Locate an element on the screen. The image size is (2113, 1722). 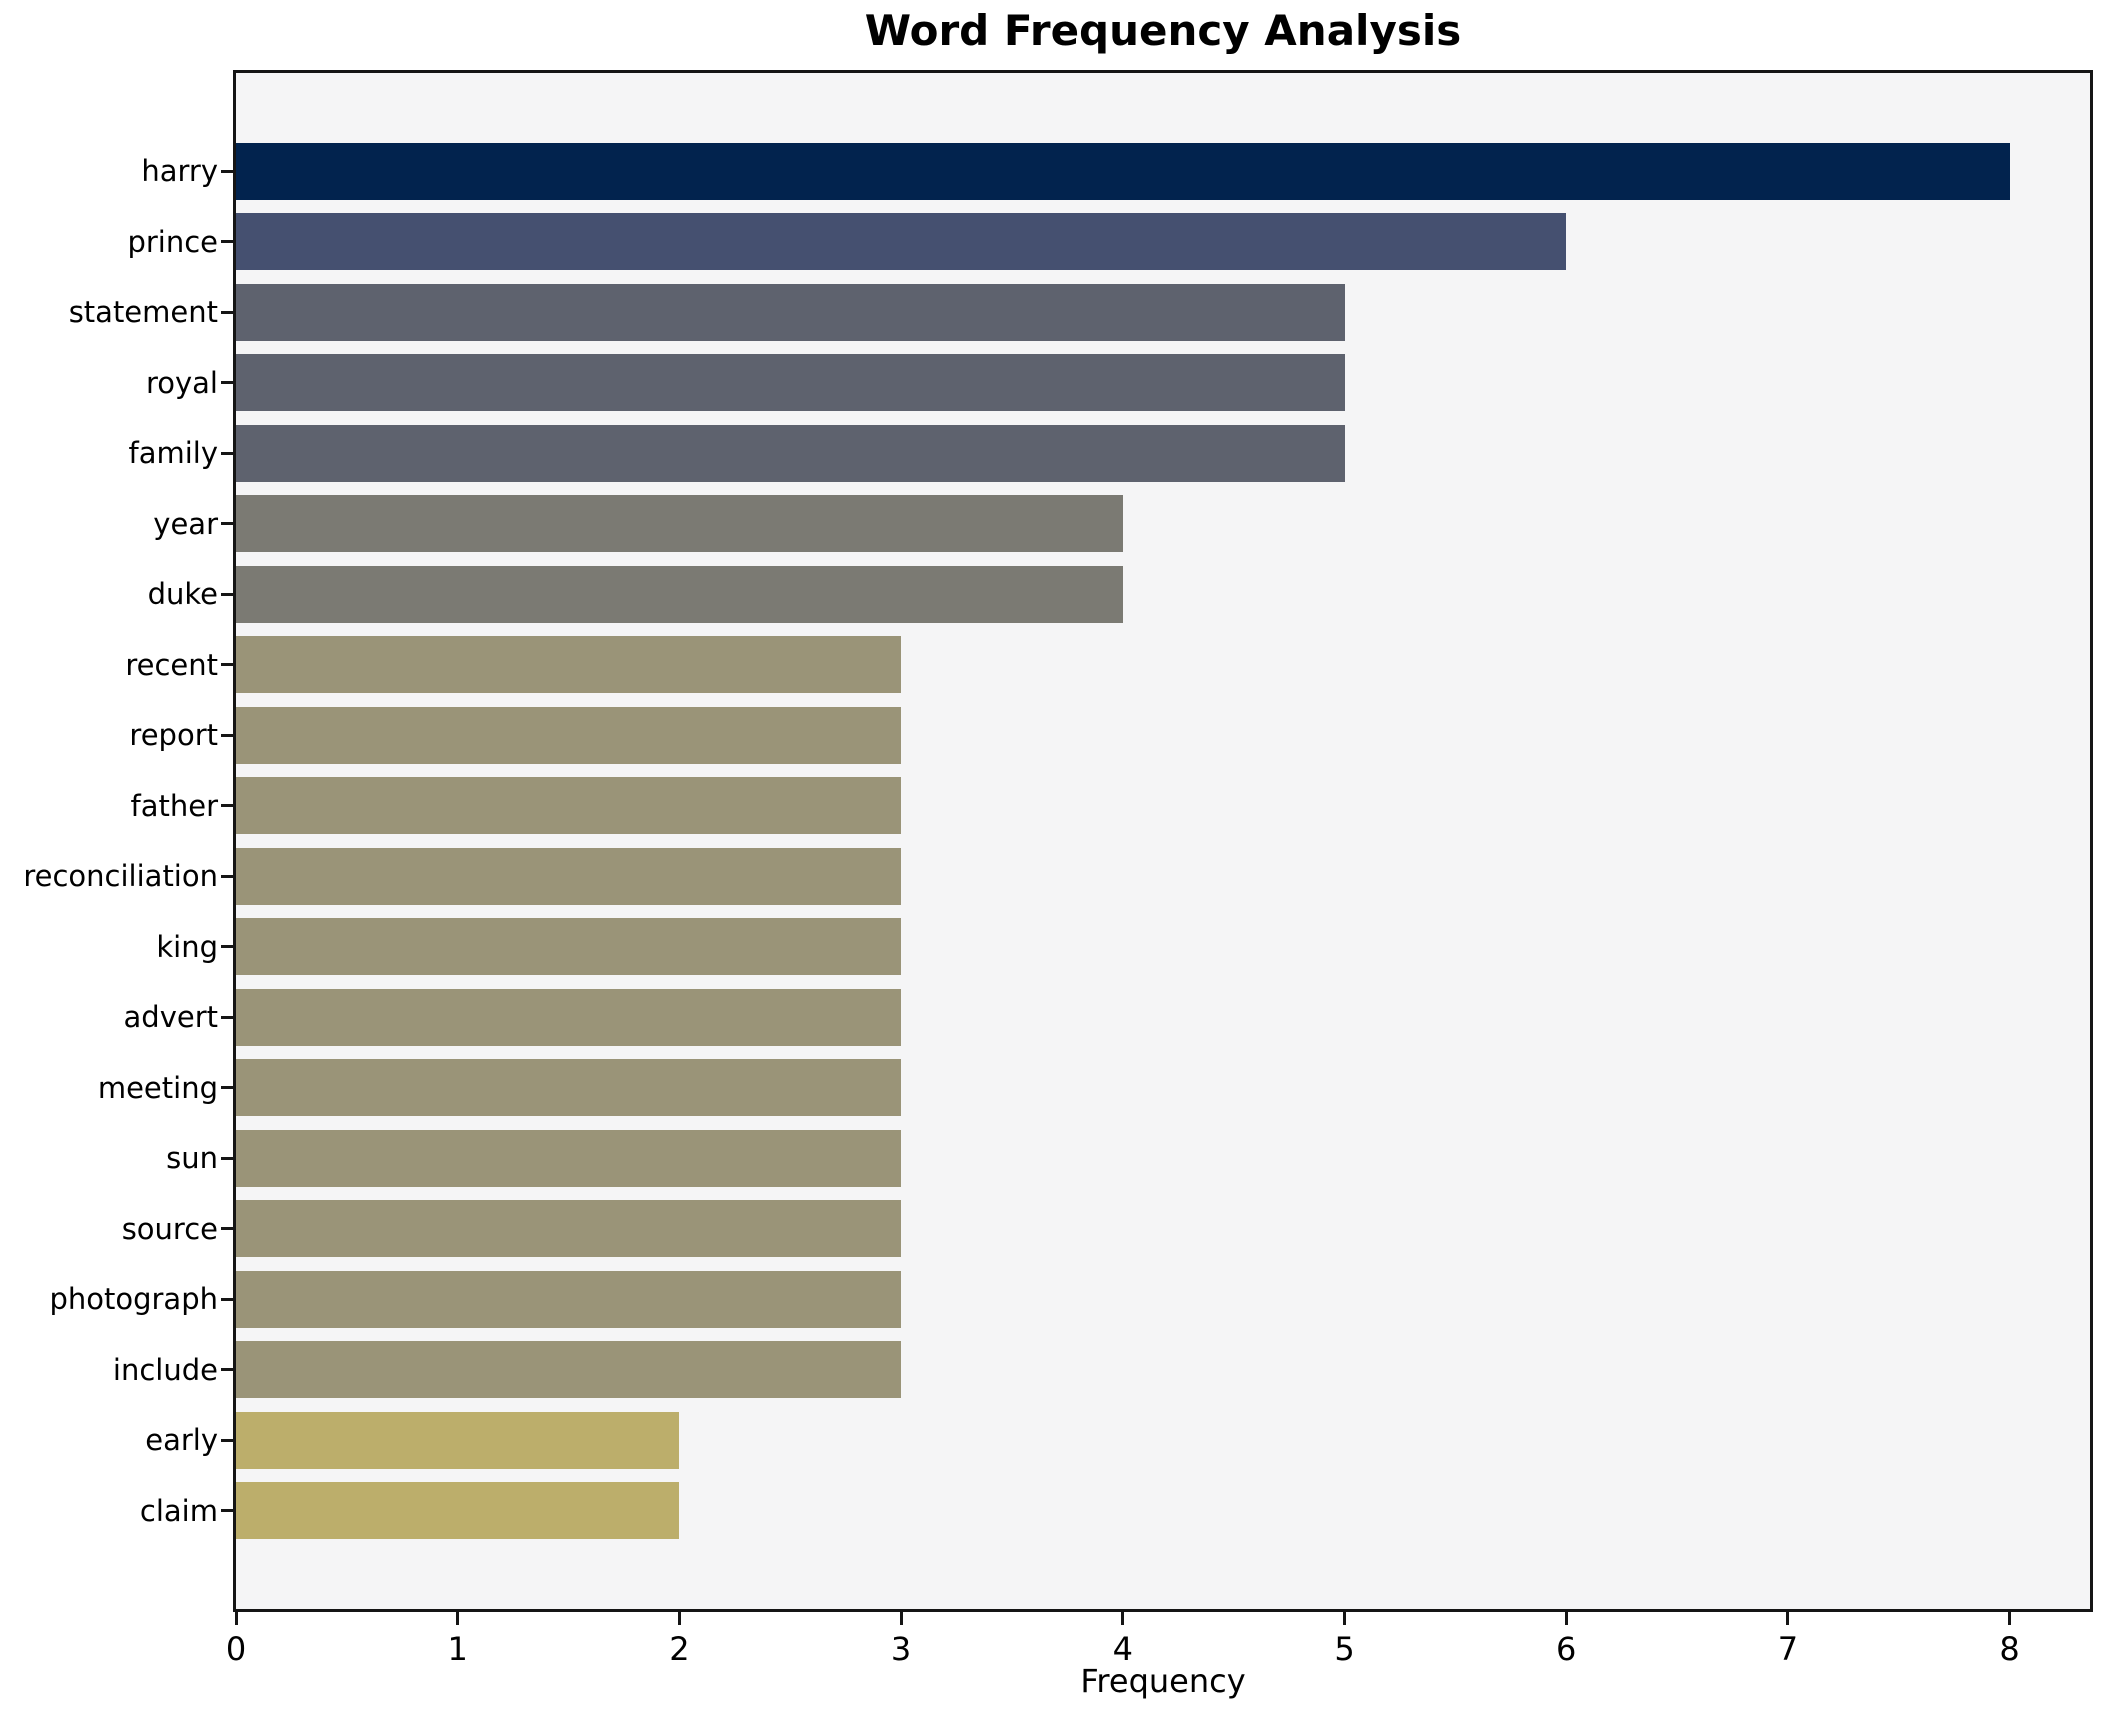
bar-claim is located at coordinates (458, 1511).